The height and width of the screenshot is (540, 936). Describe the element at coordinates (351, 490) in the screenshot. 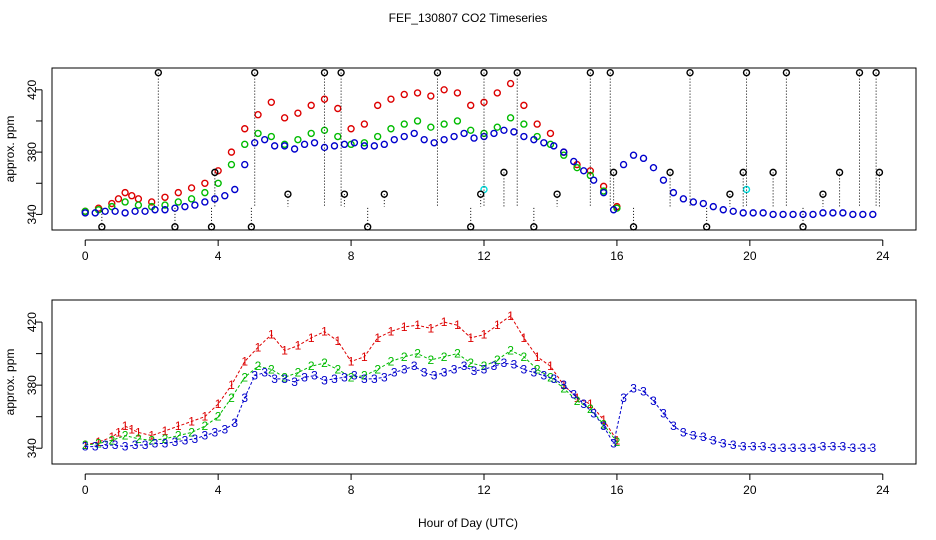

I see `x-tick-label: 8` at that location.